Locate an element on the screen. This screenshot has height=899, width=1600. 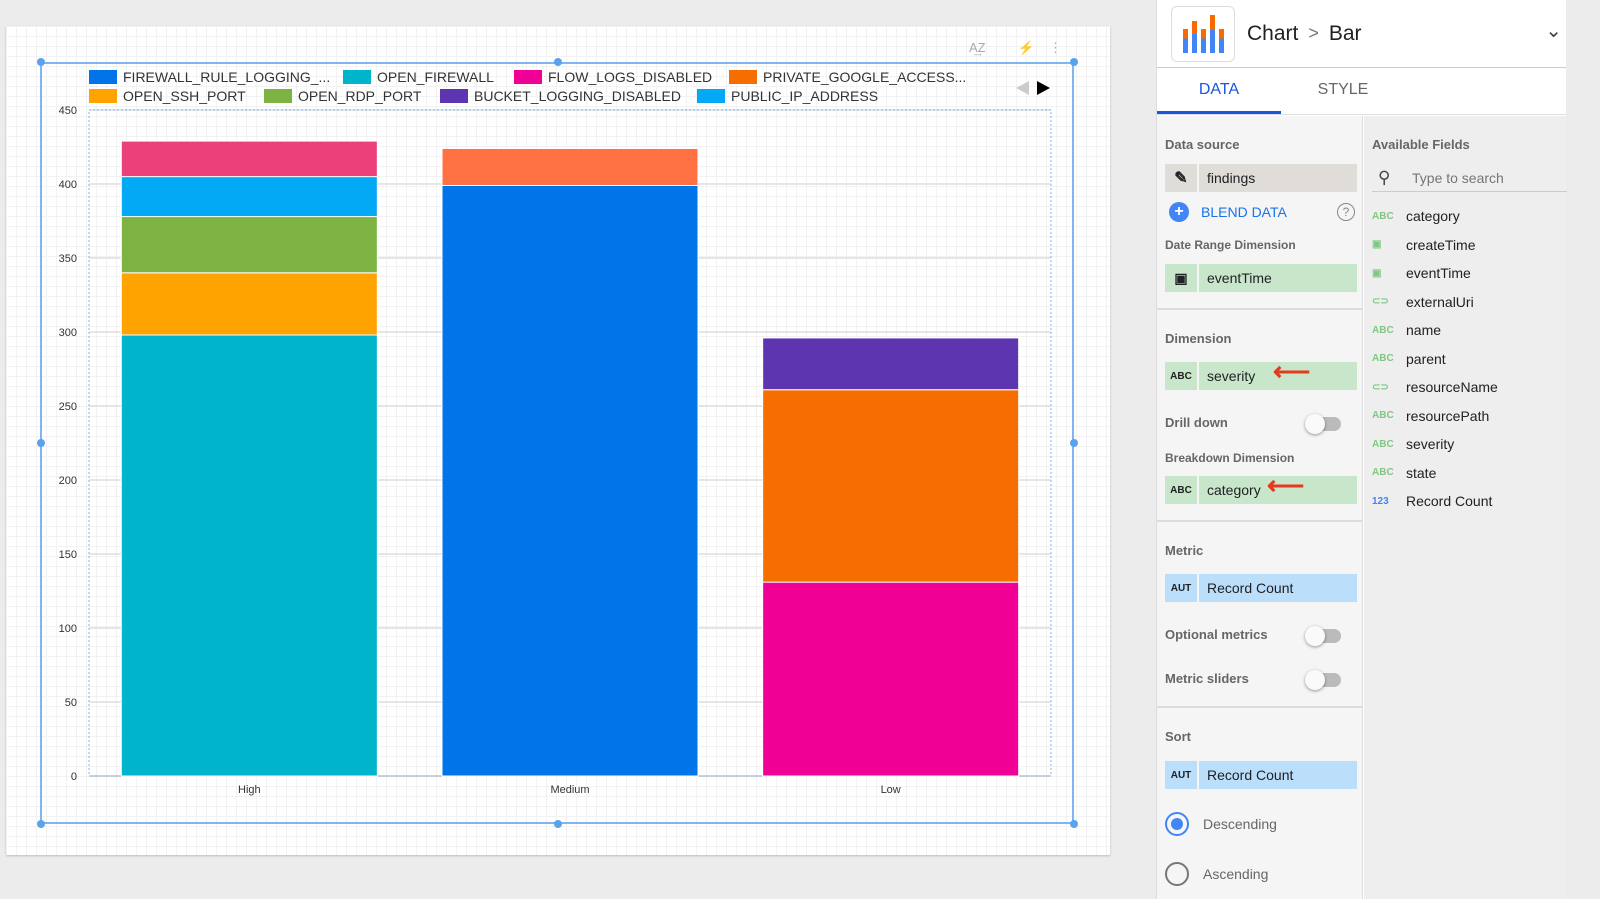
help-icon: ? is located at coordinates (1346, 212).